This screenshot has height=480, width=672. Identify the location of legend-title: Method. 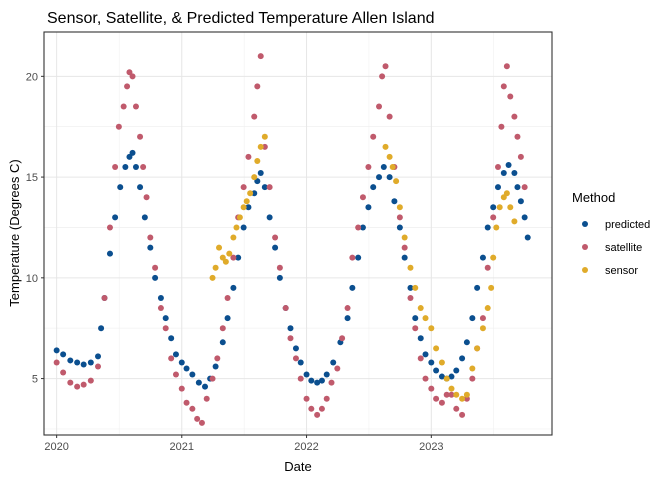
(593, 197).